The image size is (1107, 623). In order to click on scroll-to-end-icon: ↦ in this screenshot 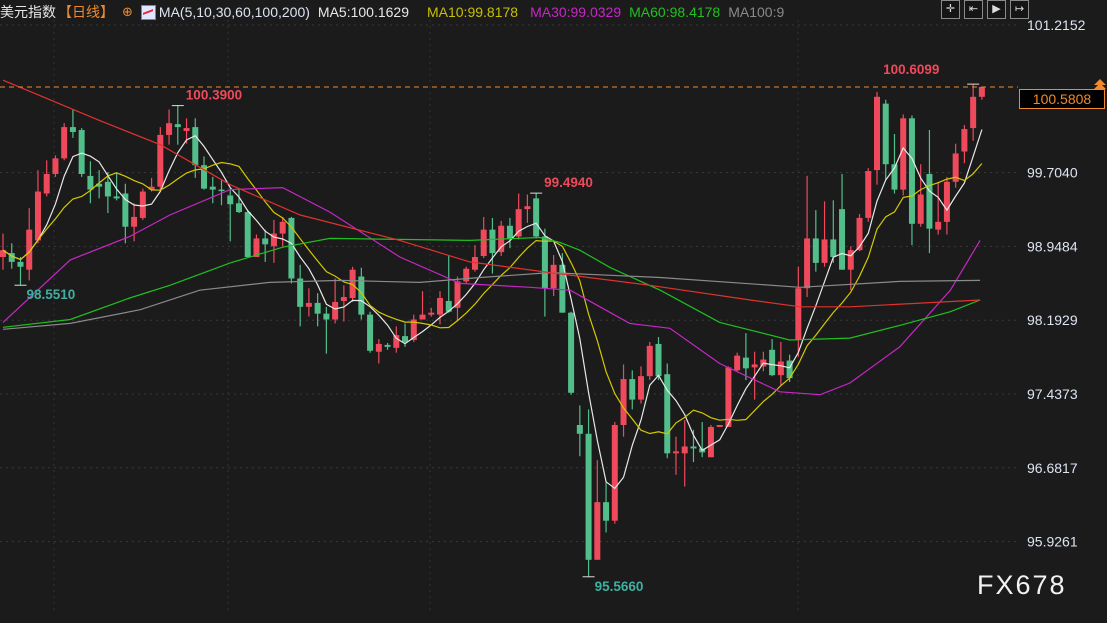, I will do `click(1019, 9)`.